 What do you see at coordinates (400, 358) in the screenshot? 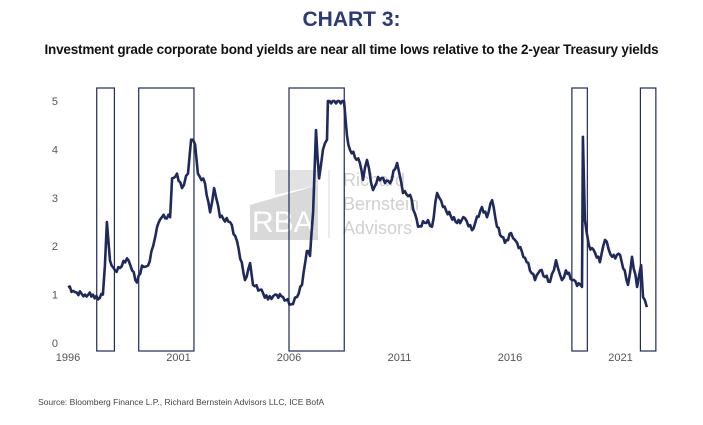
I see `x-tick-label: 2011` at bounding box center [400, 358].